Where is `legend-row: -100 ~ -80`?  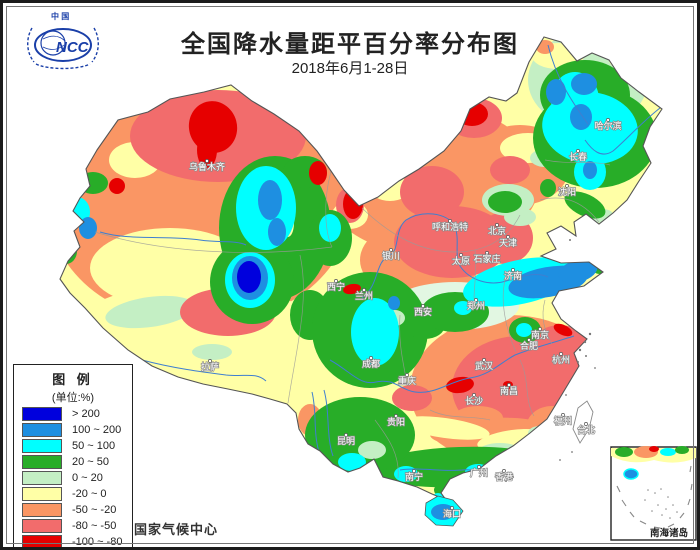 legend-row: -100 ~ -80 is located at coordinates (77, 541).